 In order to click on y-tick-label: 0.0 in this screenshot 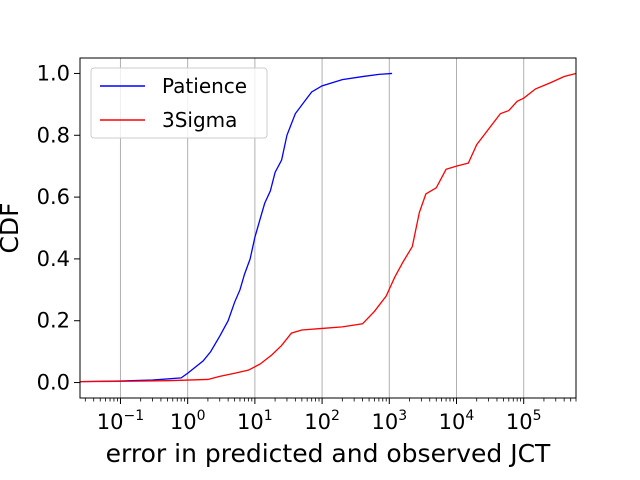, I will do `click(53, 383)`.